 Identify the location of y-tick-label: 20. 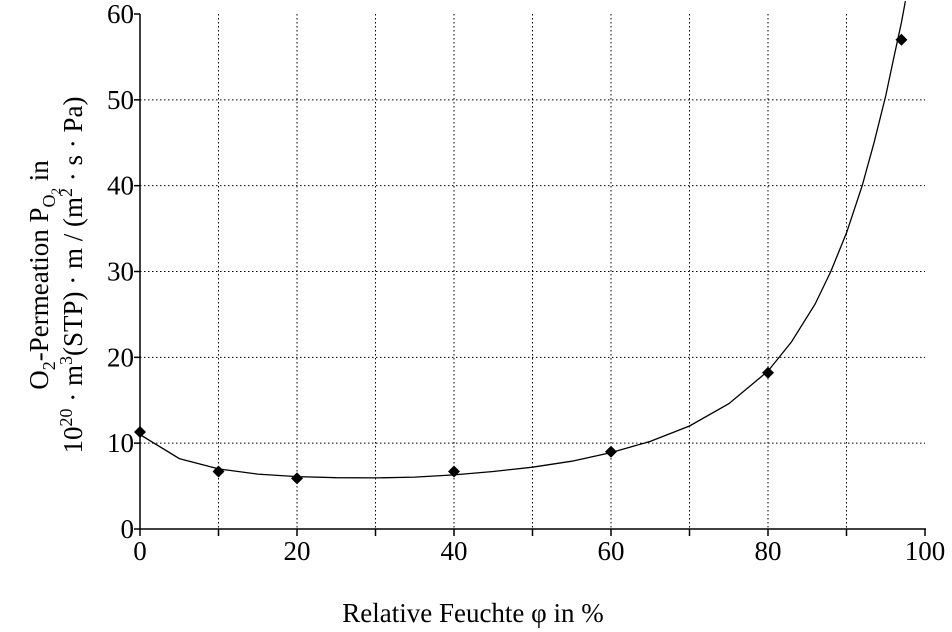
(120, 357).